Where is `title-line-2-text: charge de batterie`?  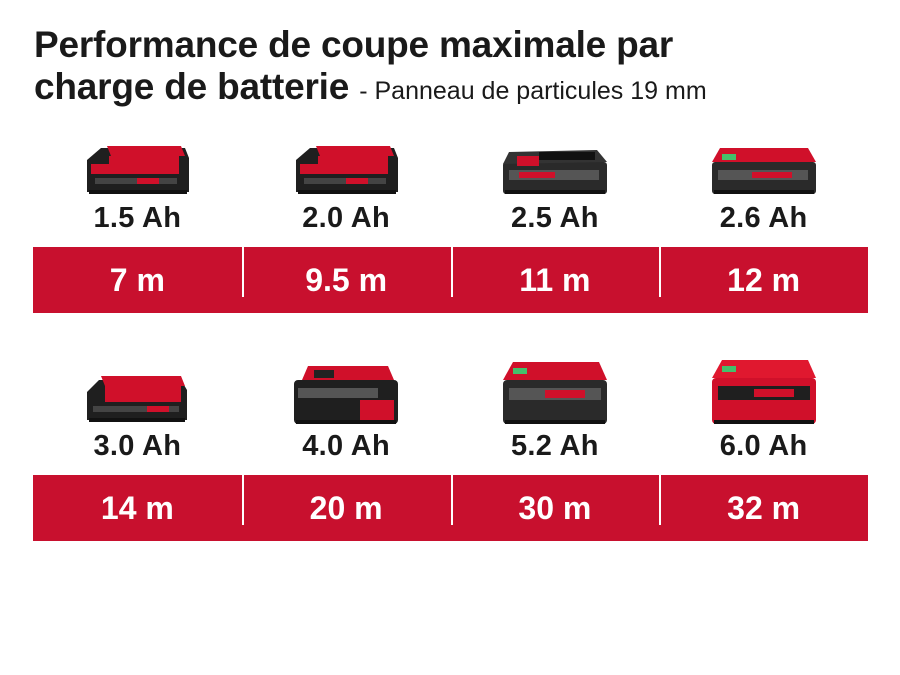 title-line-2-text: charge de batterie is located at coordinates (192, 86).